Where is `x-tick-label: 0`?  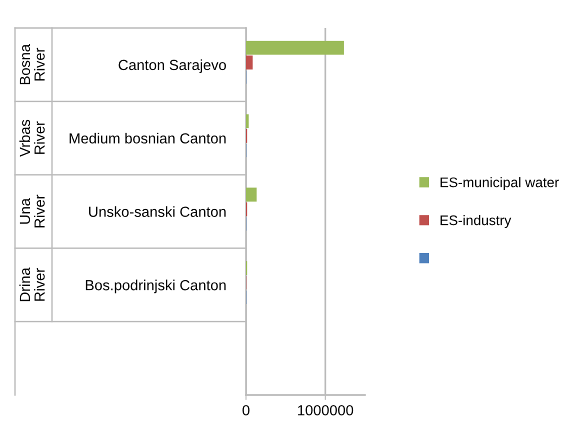 x-tick-label: 0 is located at coordinates (246, 410).